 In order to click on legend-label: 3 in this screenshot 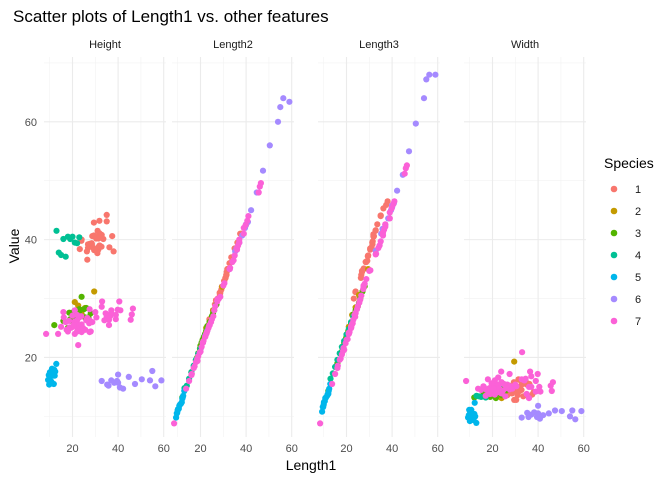, I will do `click(638, 234)`.